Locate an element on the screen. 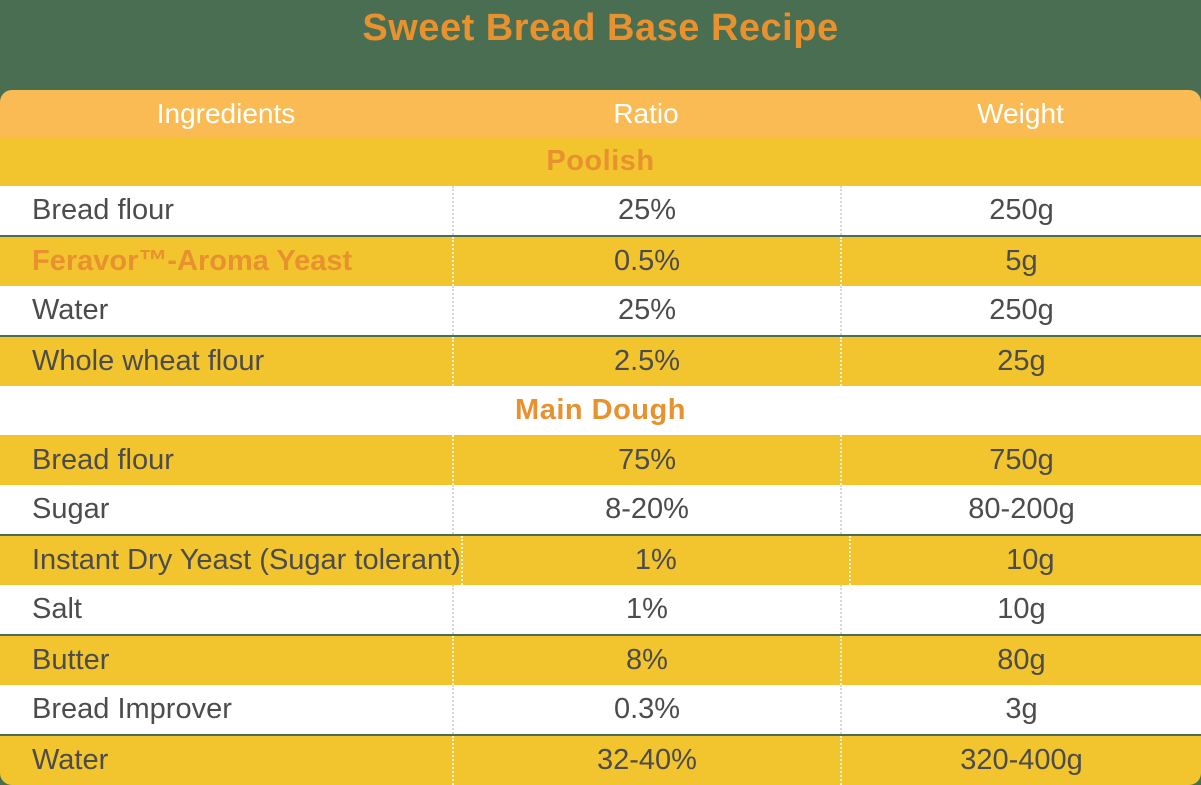 The image size is (1201, 785). table-row: Butter 8% 80g is located at coordinates (600, 660).